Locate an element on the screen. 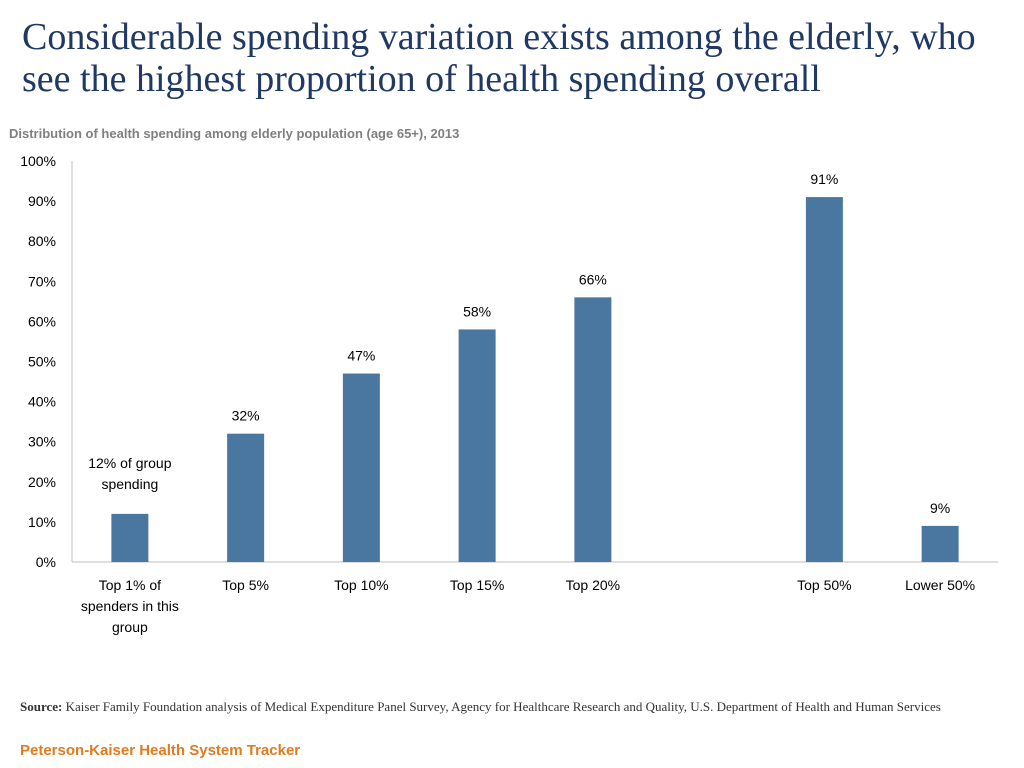 This screenshot has width=1024, height=768. y-tick-label: 90% is located at coordinates (42, 201).